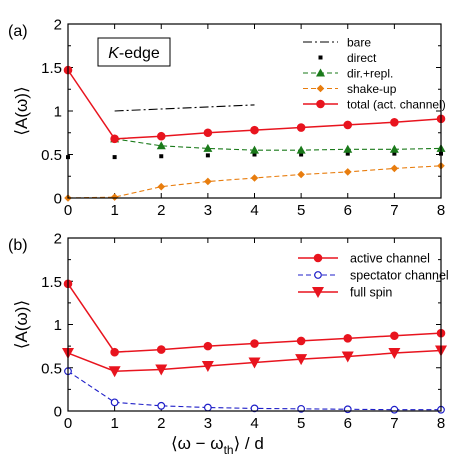  Describe the element at coordinates (390, 259) in the screenshot. I see `legend-label: active channel` at that location.